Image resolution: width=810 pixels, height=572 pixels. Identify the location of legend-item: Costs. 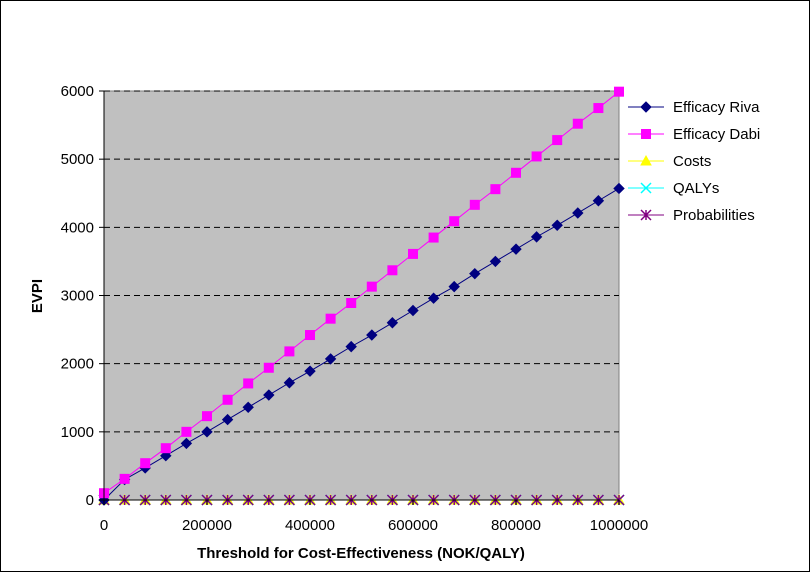
(669, 161).